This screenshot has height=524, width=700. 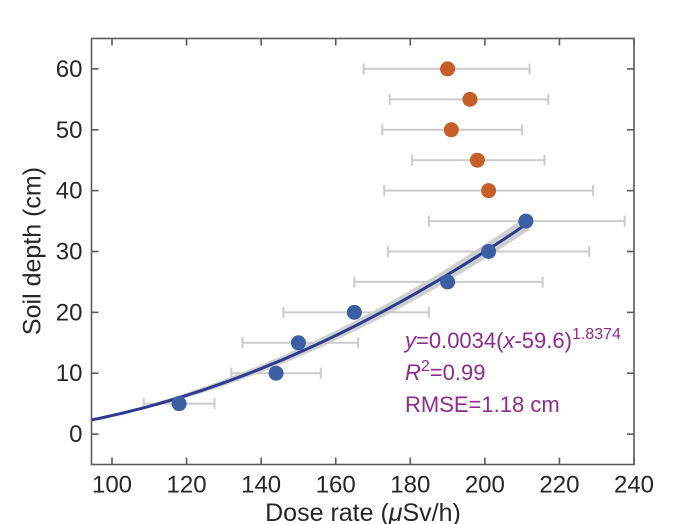 What do you see at coordinates (485, 485) in the screenshot?
I see `x-tick-label: 200` at bounding box center [485, 485].